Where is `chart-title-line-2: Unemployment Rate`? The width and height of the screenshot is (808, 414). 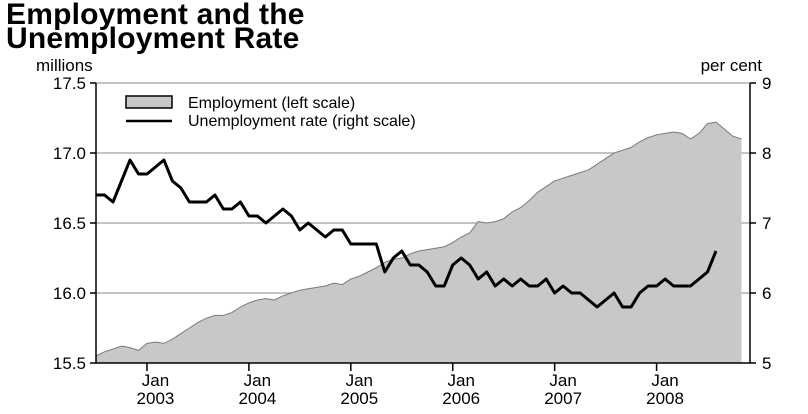 chart-title-line-2: Unemployment Rate is located at coordinates (153, 38).